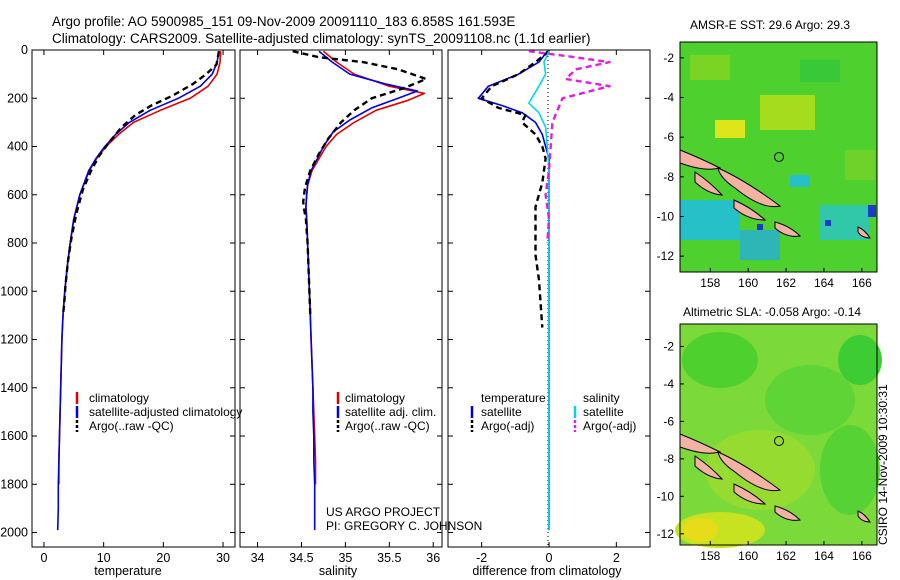 The height and width of the screenshot is (580, 900). Describe the element at coordinates (404, 526) in the screenshot. I see `project-pi: PI: GREGORY C. JOHNSON` at that location.